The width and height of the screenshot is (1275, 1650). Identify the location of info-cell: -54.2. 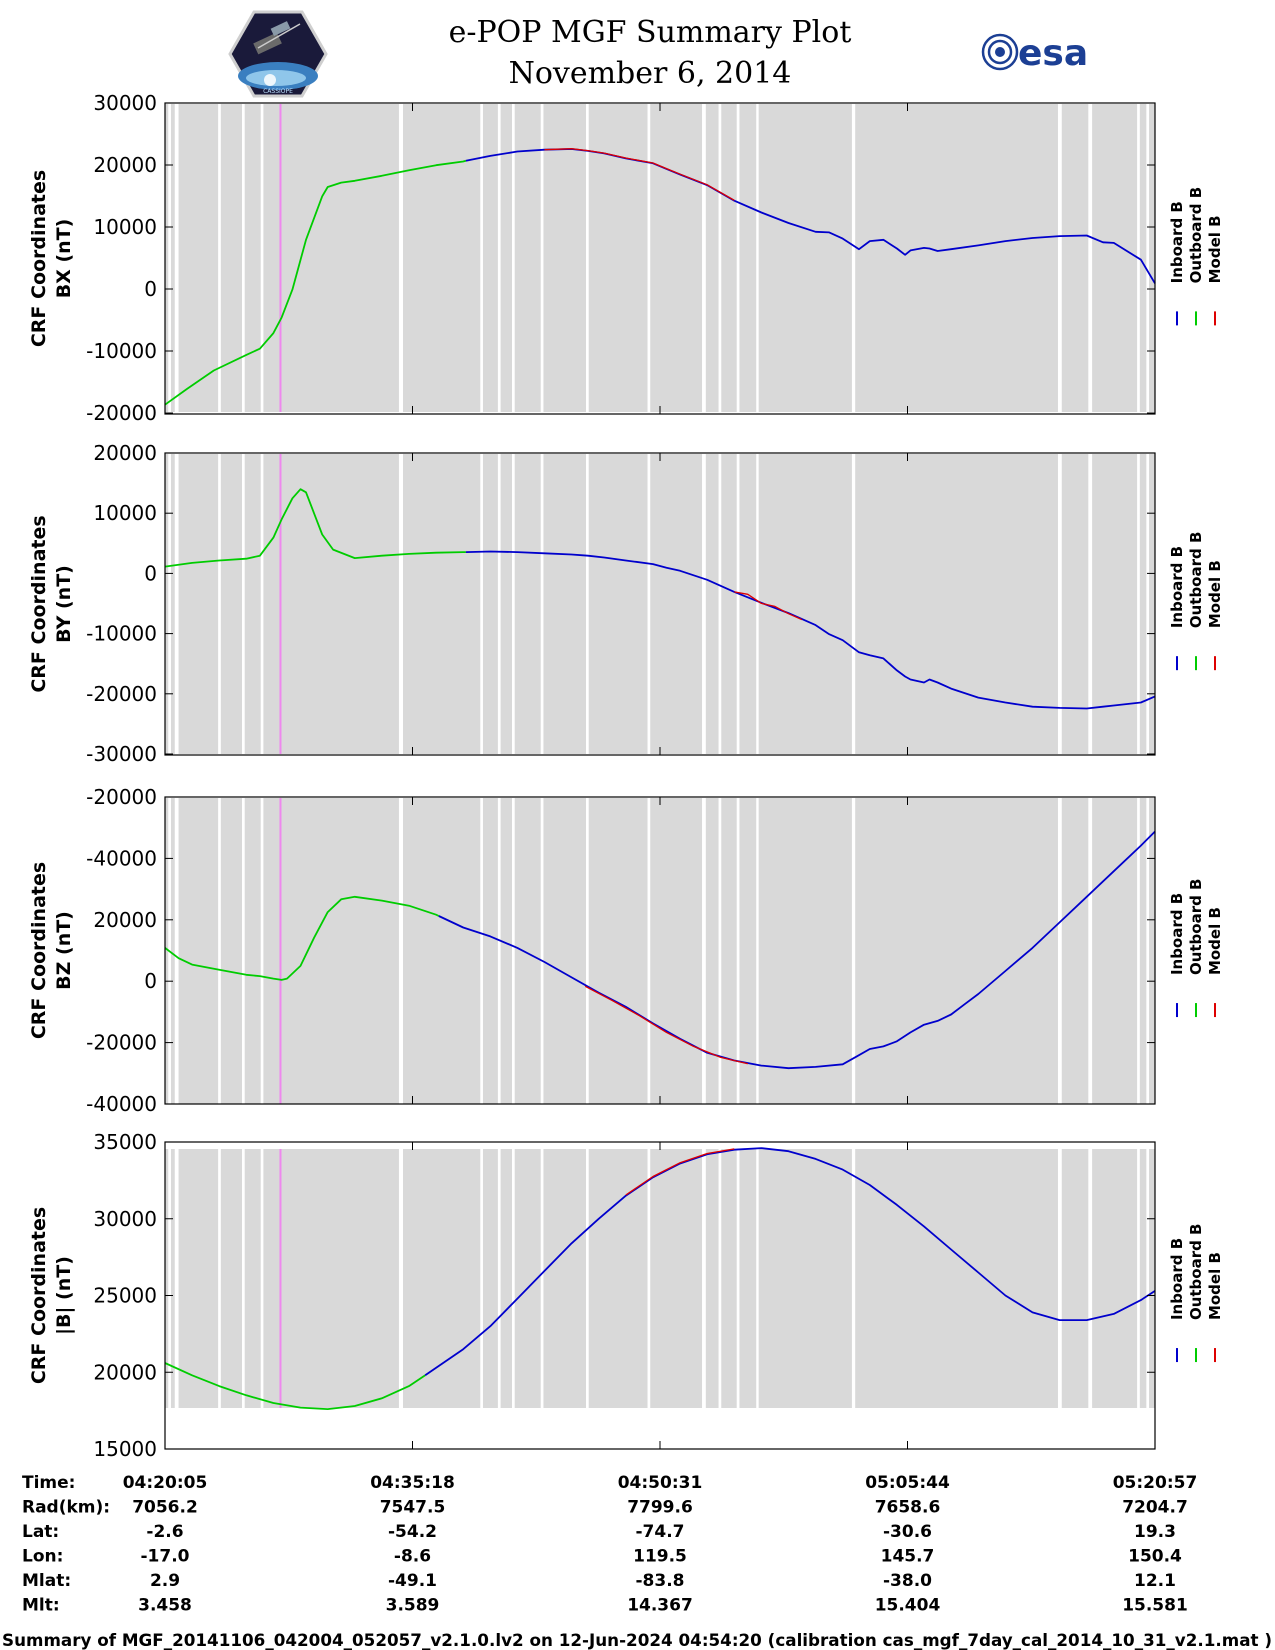
(412, 1532).